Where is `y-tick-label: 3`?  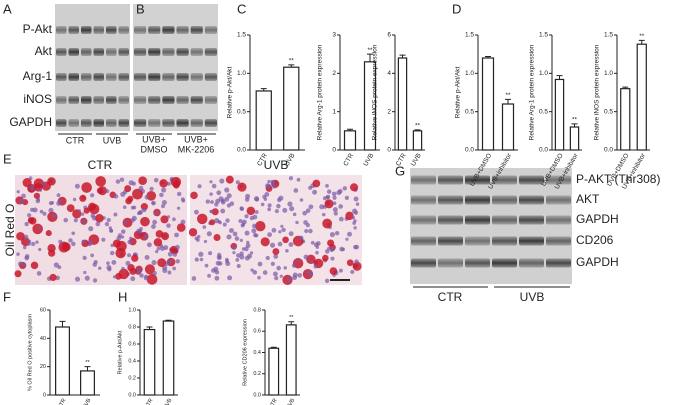 y-tick-label: 3 is located at coordinates (334, 35).